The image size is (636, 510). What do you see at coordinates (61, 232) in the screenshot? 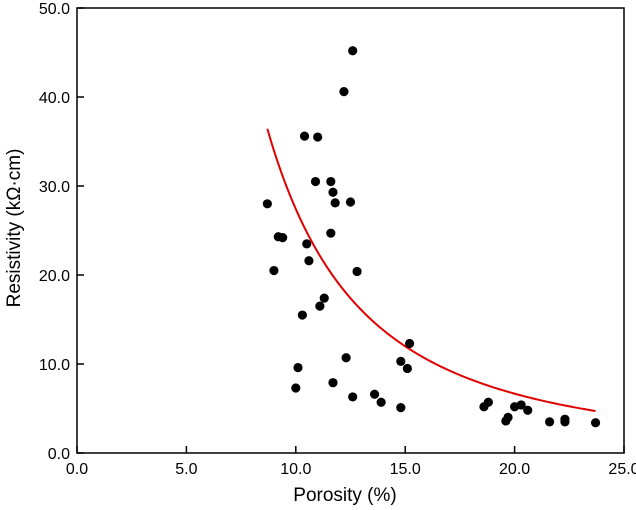
I see `y-axis: 0.0 10.0 20.0 30.0 40.0 50.0` at bounding box center [61, 232].